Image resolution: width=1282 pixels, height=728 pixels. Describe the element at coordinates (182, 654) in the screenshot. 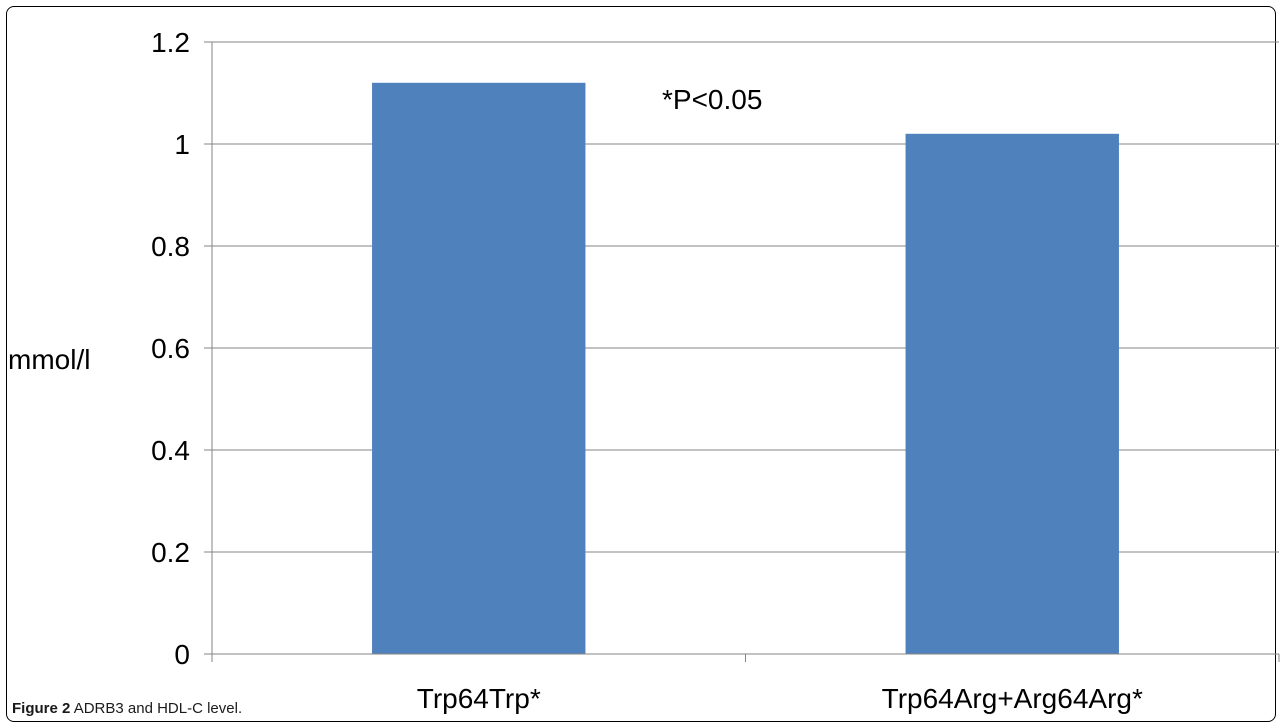

I see `y-tick-label: 0` at that location.